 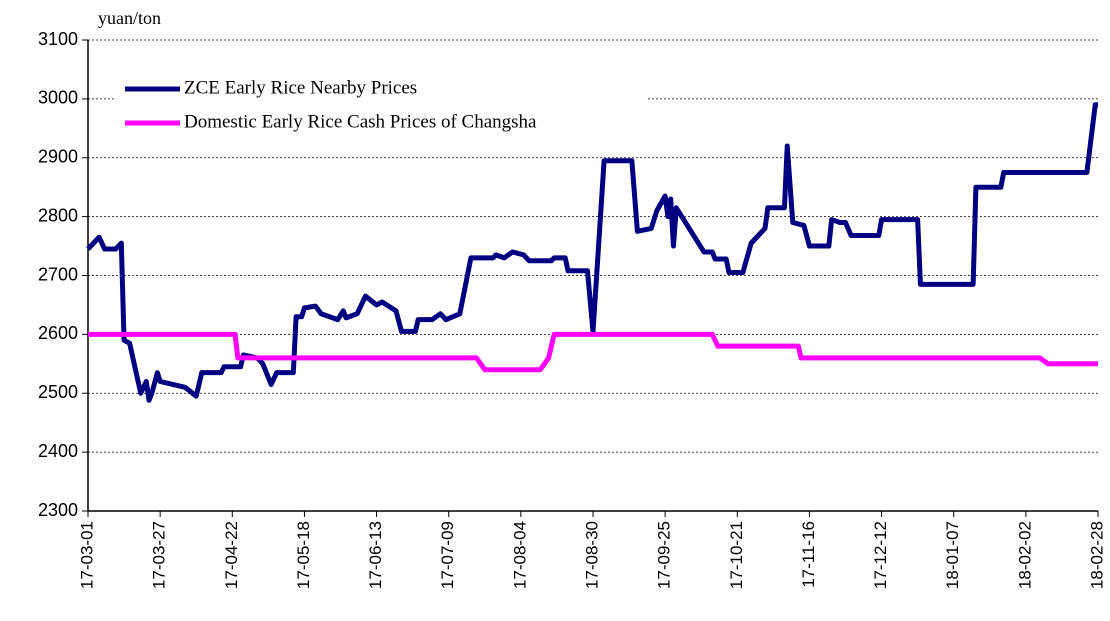 I want to click on y-tick-label: 2500, so click(x=58, y=392).